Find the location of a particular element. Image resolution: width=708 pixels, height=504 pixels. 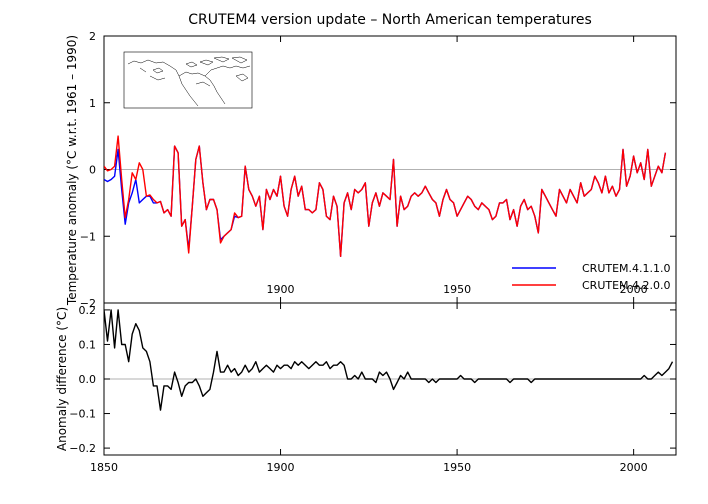

difference-y-tick-label: 0.0 is located at coordinates (88, 379).